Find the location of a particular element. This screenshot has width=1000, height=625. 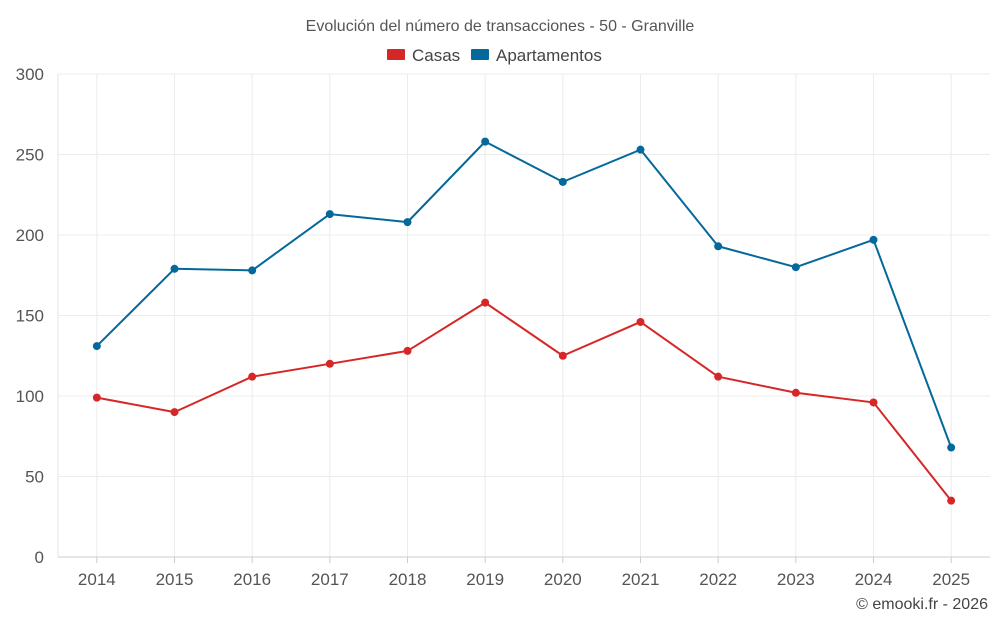

data-point-casas-2021 is located at coordinates (640, 321).